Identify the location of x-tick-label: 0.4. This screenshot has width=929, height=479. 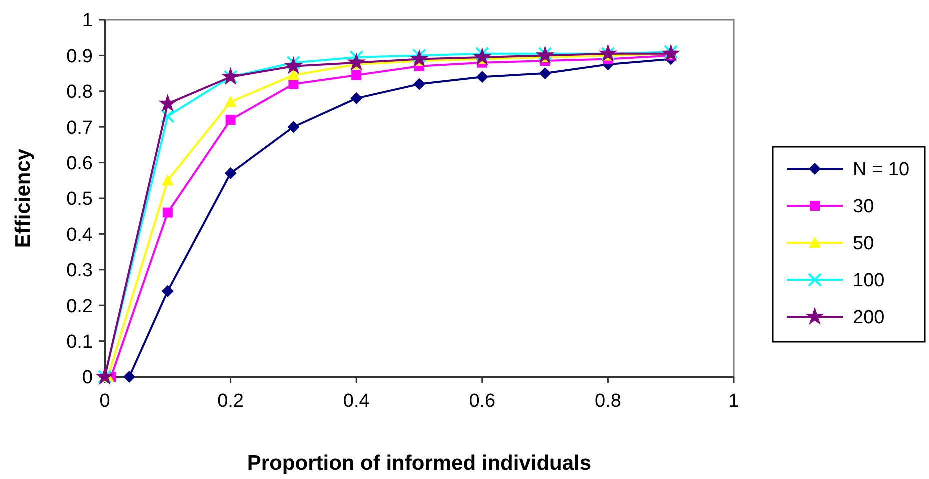
(356, 401).